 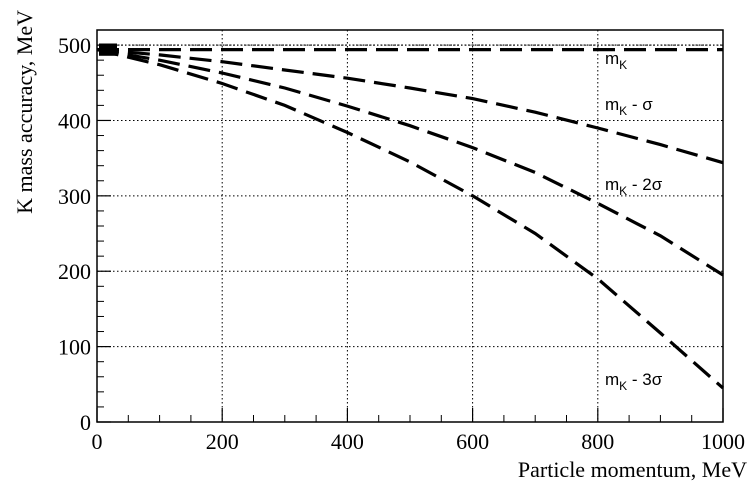 I want to click on y-tick-label: 400, so click(x=74, y=120).